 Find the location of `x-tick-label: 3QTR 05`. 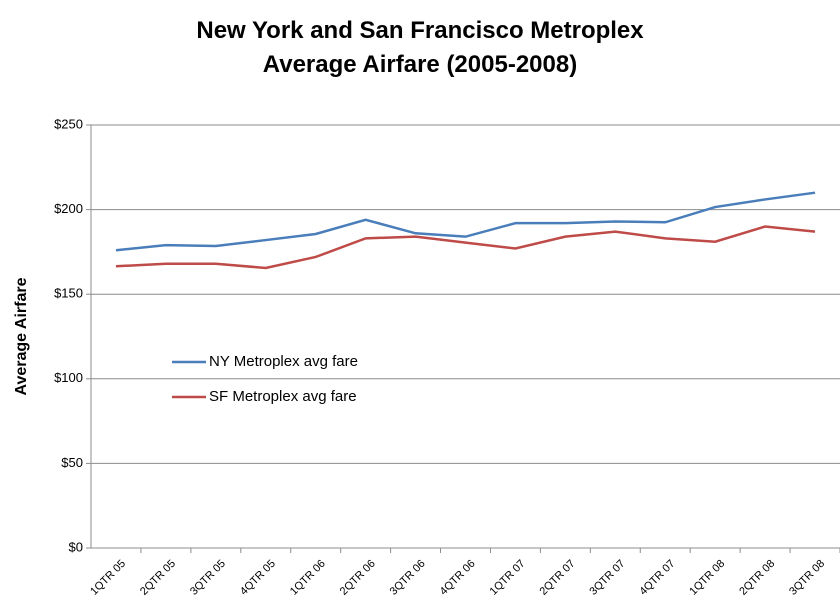

x-tick-label: 3QTR 05 is located at coordinates (208, 578).